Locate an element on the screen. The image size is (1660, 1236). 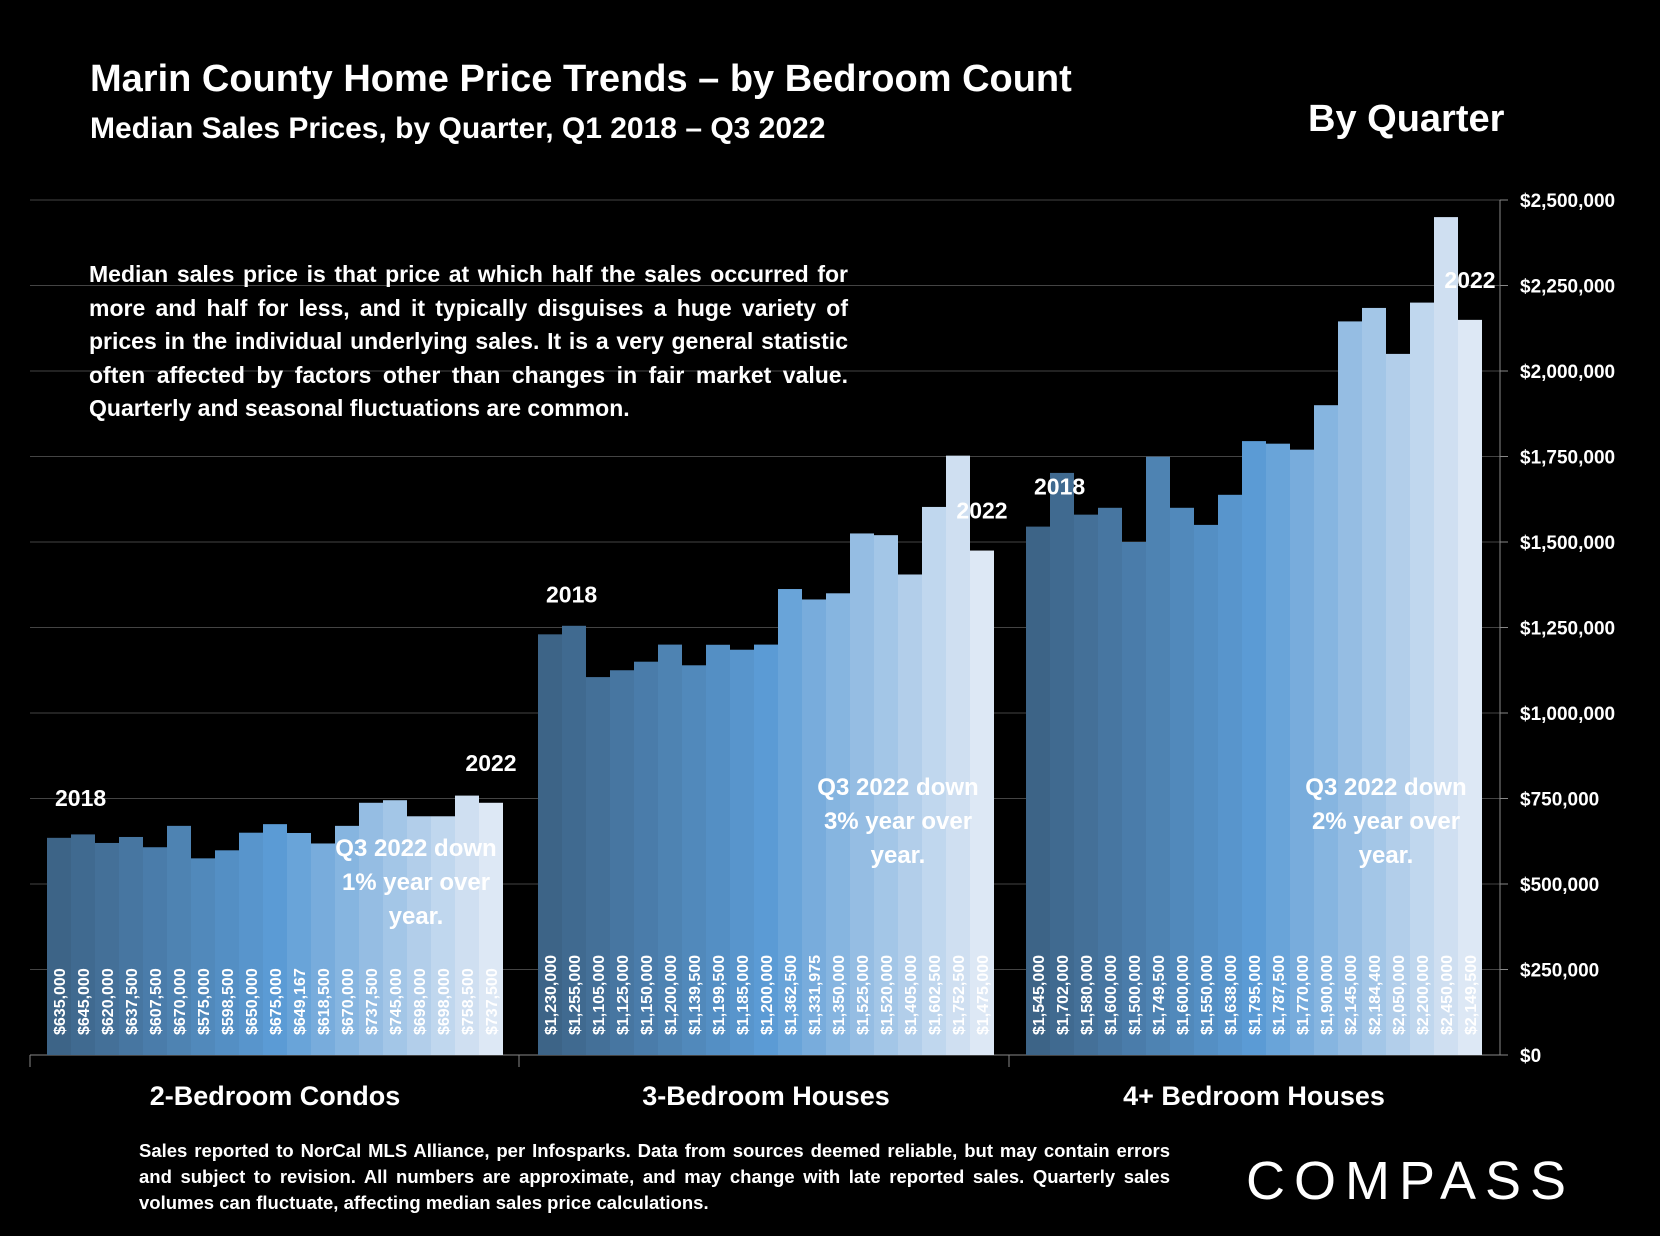
bar-value-label: $620,000 is located at coordinates (108, 1001).